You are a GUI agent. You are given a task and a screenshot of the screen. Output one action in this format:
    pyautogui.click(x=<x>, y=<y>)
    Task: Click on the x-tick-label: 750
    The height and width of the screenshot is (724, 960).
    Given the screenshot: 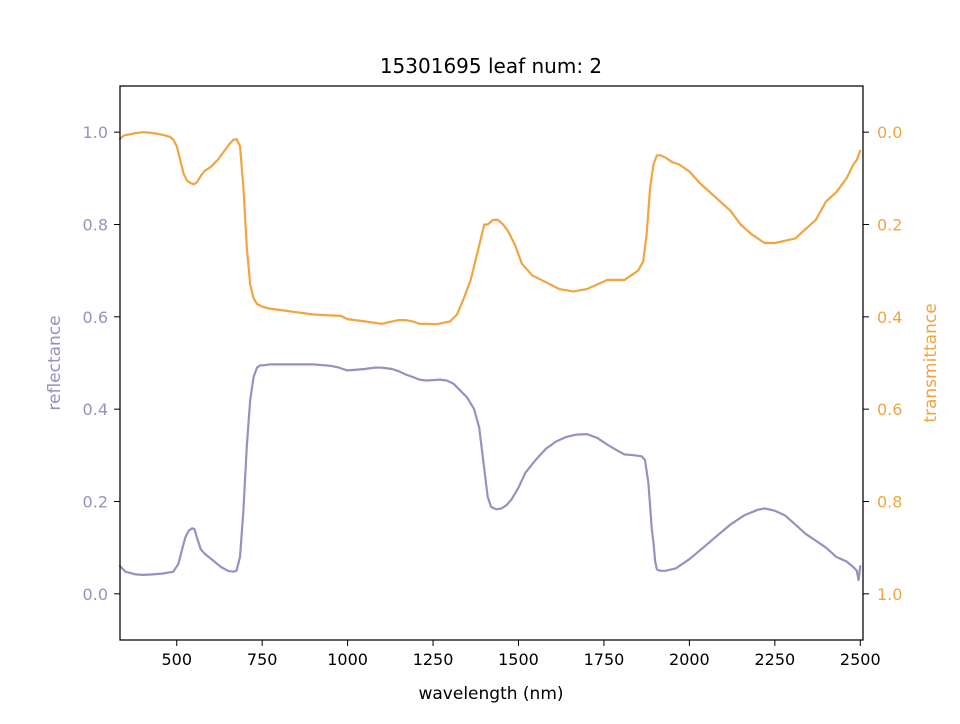 What is the action you would take?
    pyautogui.click(x=262, y=659)
    